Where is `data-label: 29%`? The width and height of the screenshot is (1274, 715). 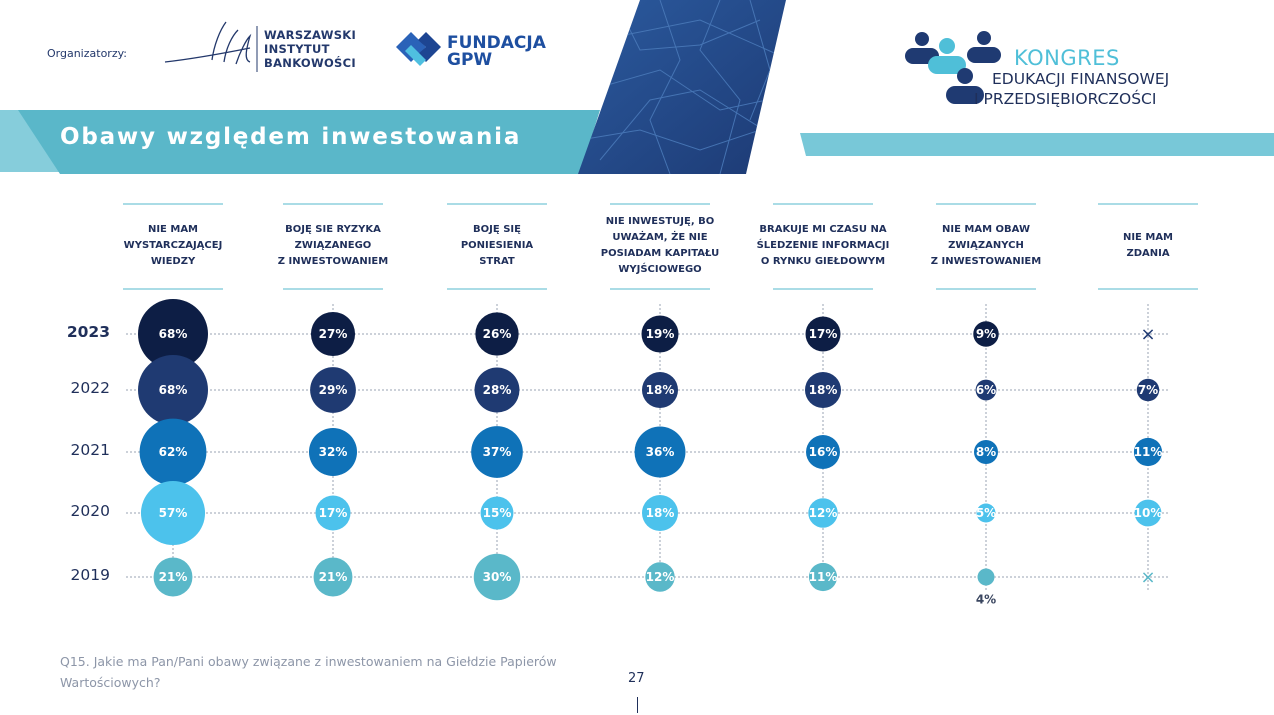
data-label: 29% is located at coordinates (333, 390).